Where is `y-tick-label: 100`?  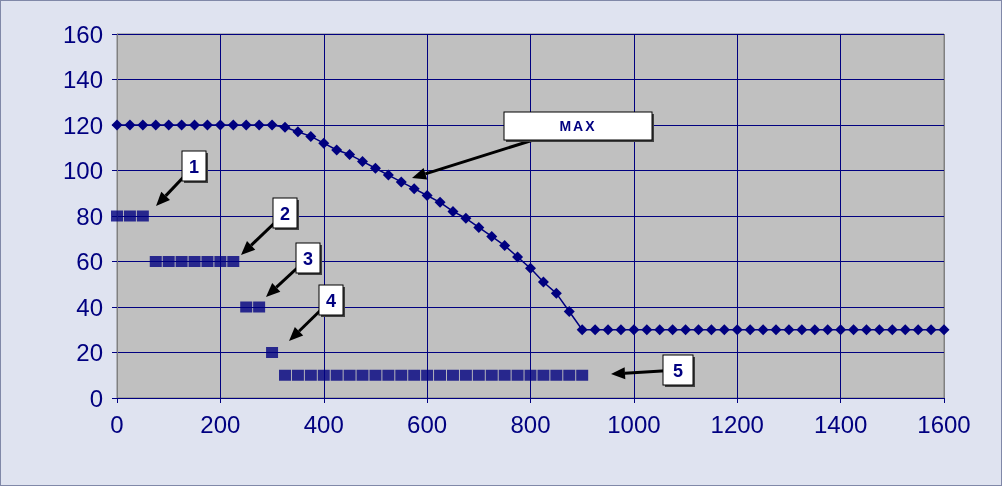
y-tick-label: 100 is located at coordinates (82, 170).